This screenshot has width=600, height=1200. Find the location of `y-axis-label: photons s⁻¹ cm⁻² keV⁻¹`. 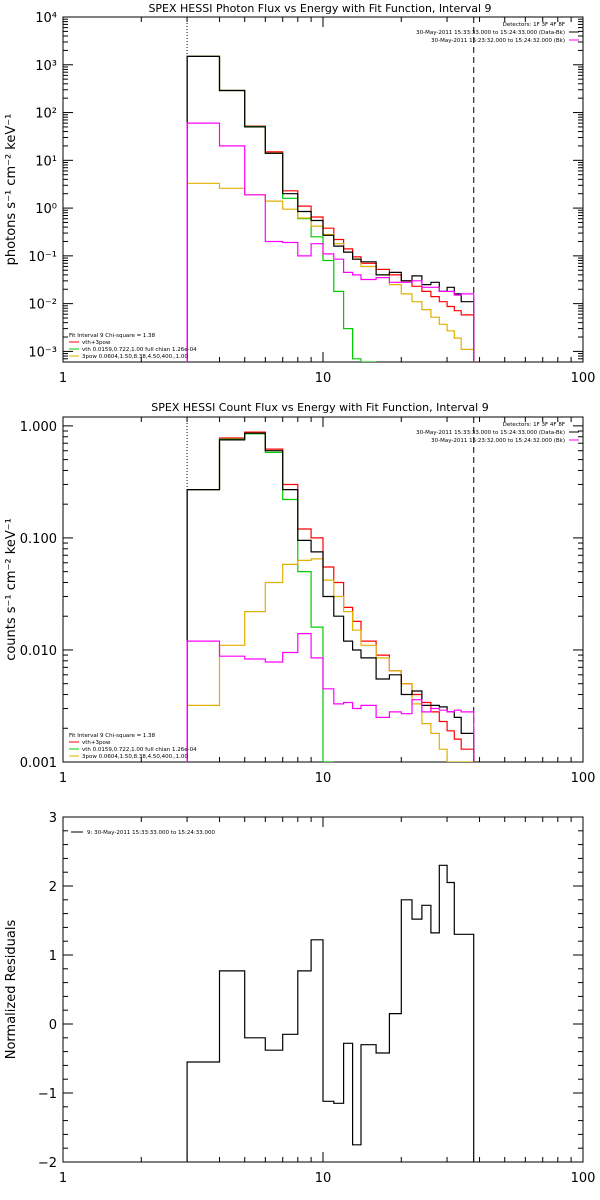

y-axis-label: photons s⁻¹ cm⁻² keV⁻¹ is located at coordinates (11, 190).